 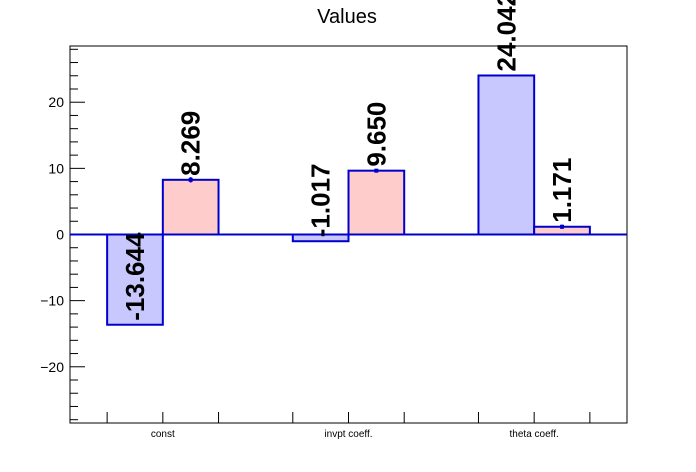 I want to click on y-tick-label: 20, so click(x=56, y=102).